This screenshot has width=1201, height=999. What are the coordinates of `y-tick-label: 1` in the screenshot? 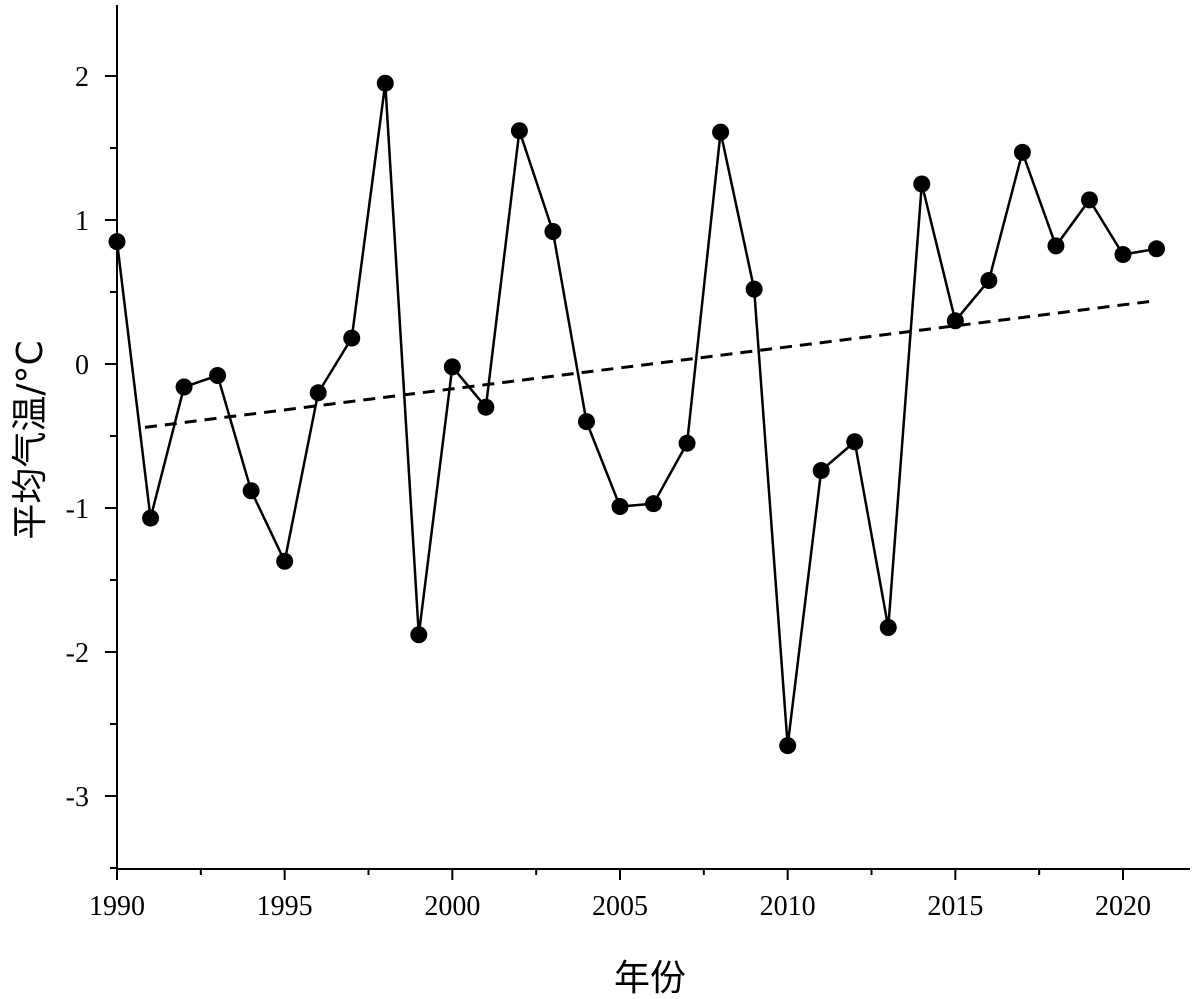 It's located at (82, 221).